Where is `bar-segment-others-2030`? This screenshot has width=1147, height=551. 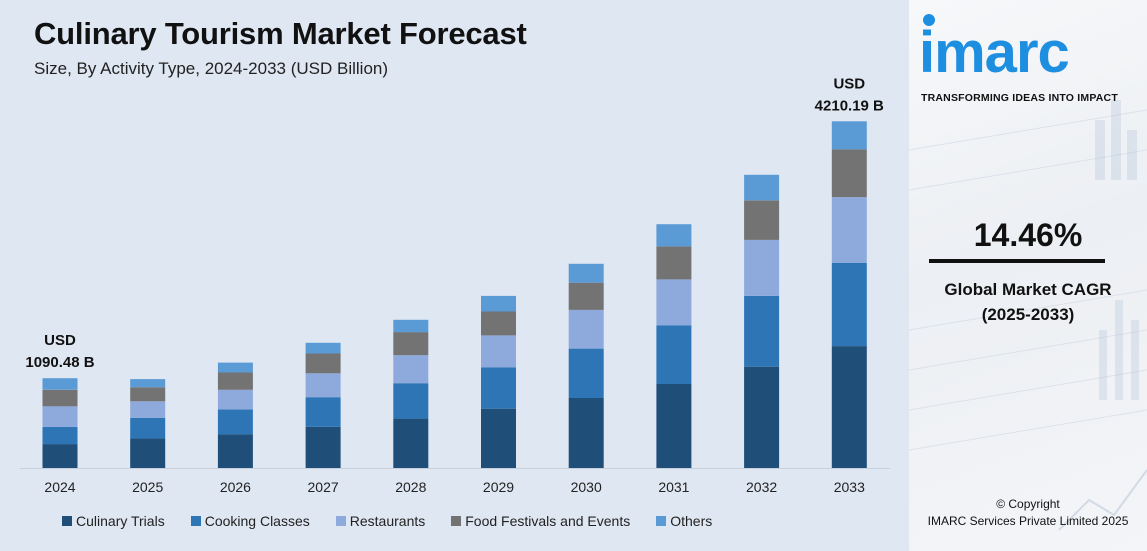 bar-segment-others-2030 is located at coordinates (586, 273).